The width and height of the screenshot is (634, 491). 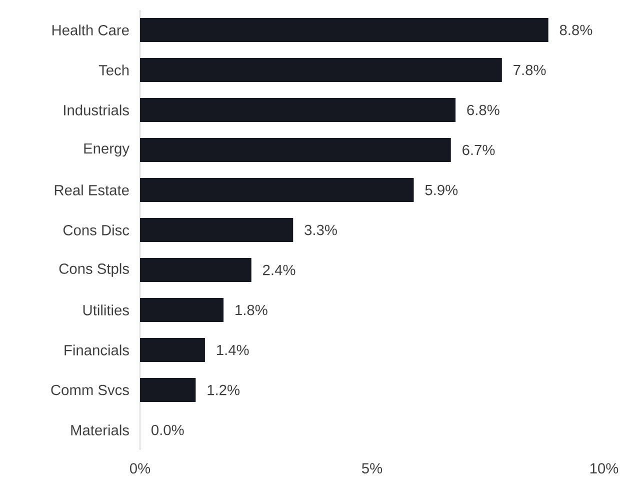 I want to click on y-tick-label: Energy, so click(x=107, y=150).